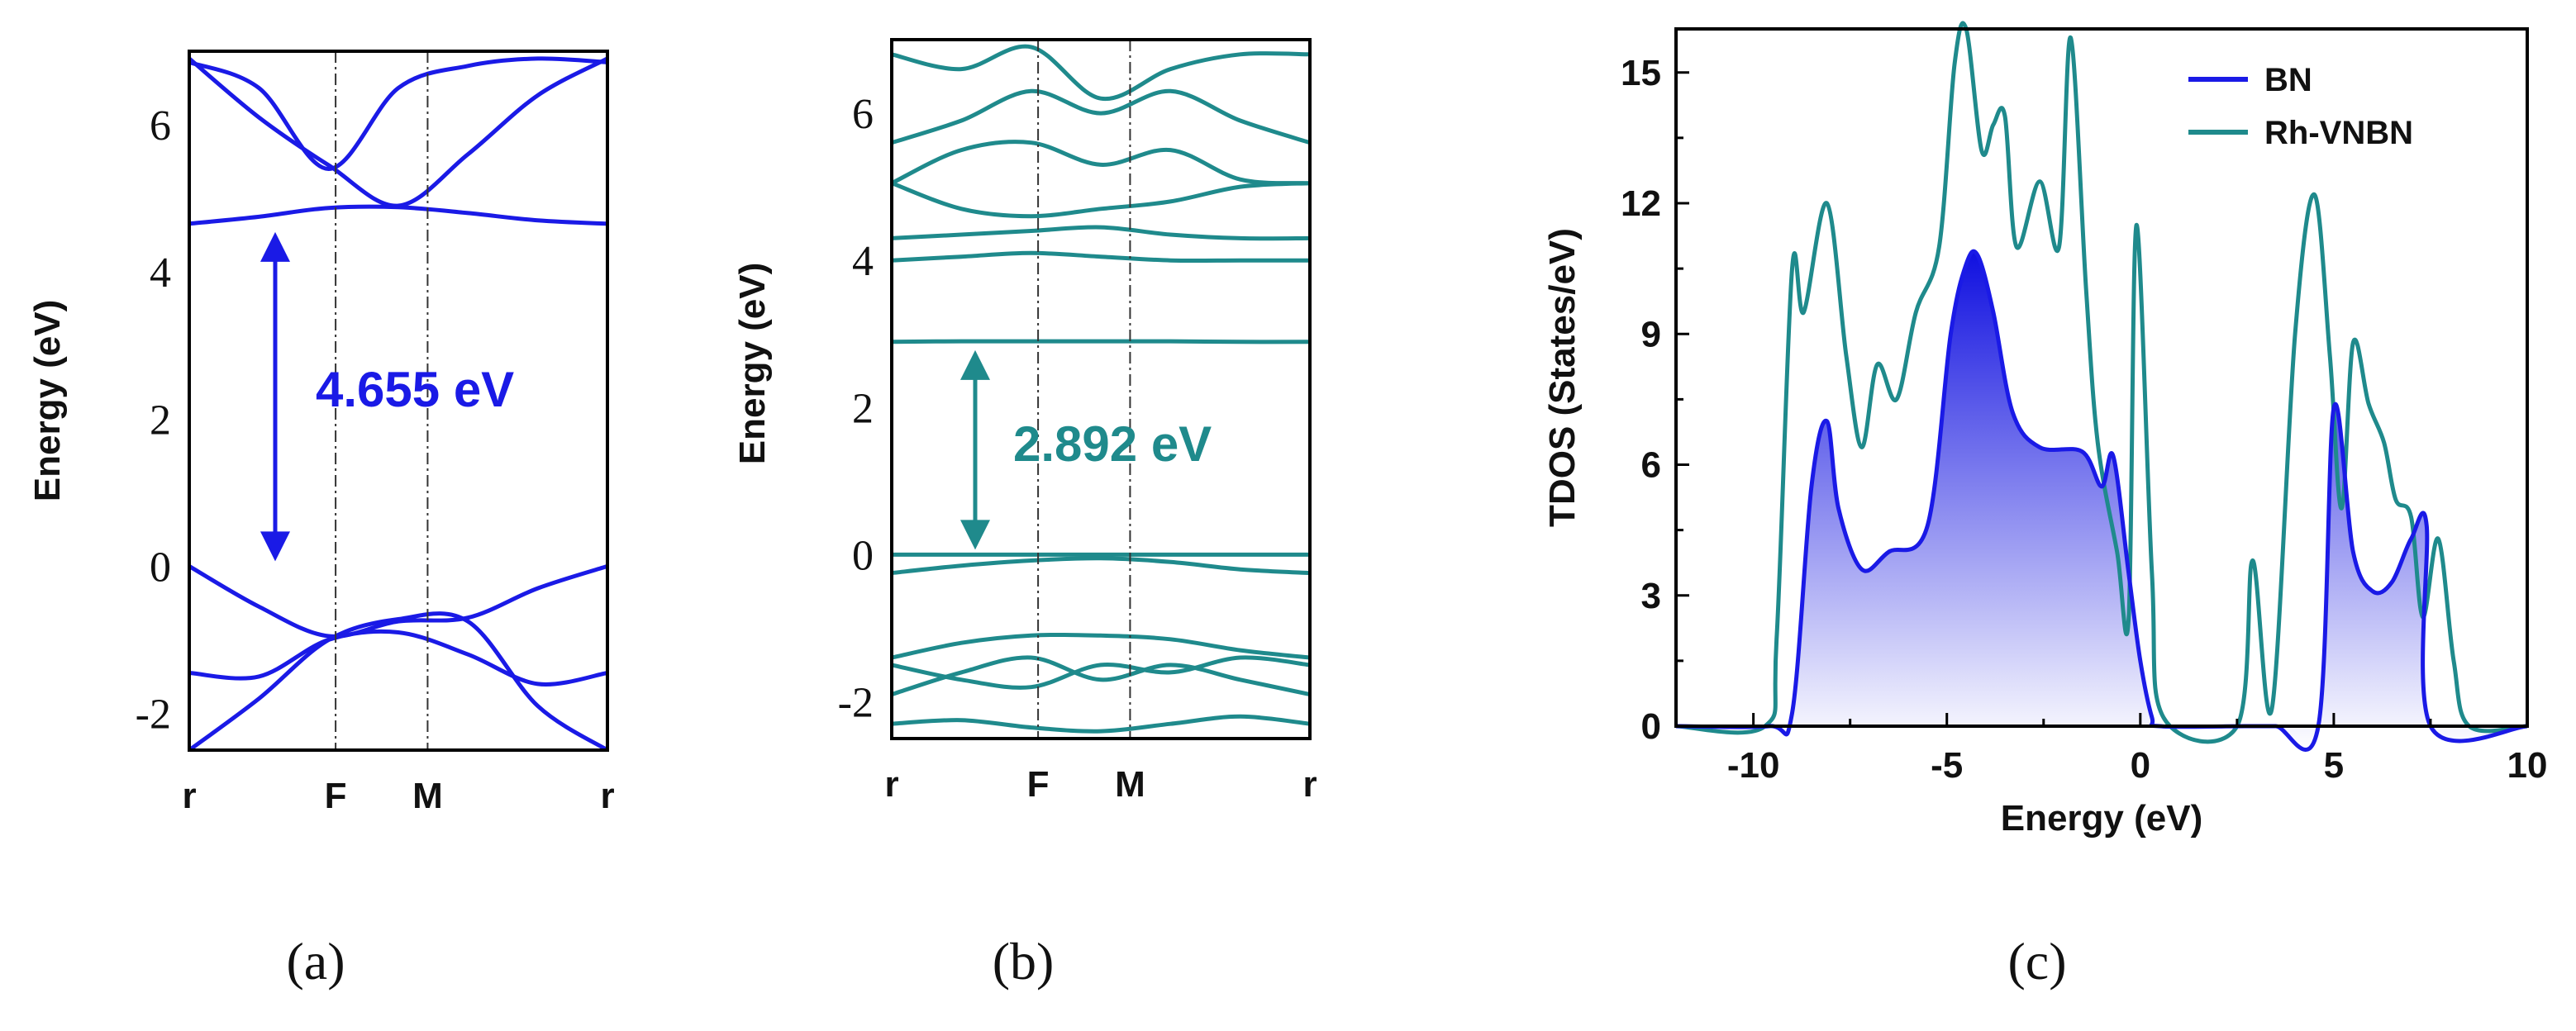 This screenshot has height=1031, width=2576. I want to click on y-tick-label: 9, so click(1651, 334).